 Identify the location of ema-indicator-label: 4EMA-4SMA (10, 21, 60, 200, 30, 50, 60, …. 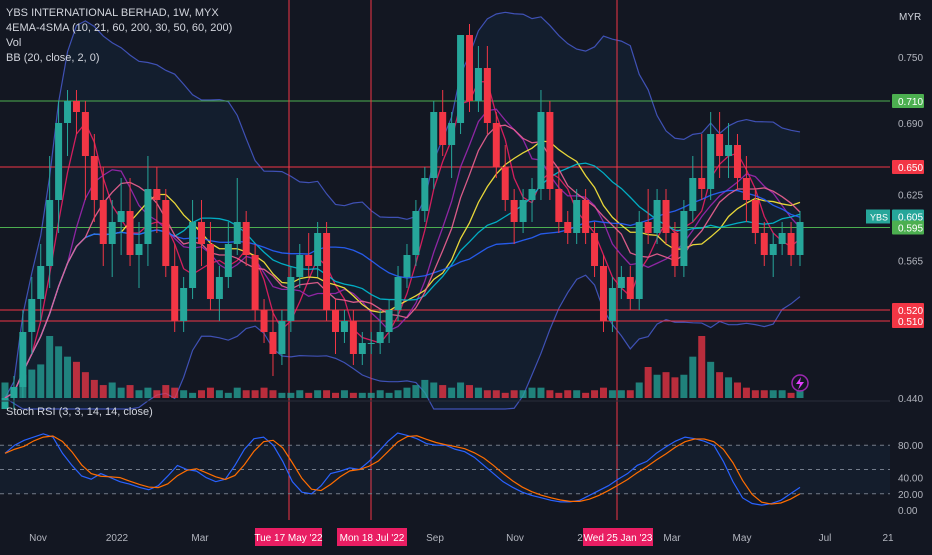
(119, 28).